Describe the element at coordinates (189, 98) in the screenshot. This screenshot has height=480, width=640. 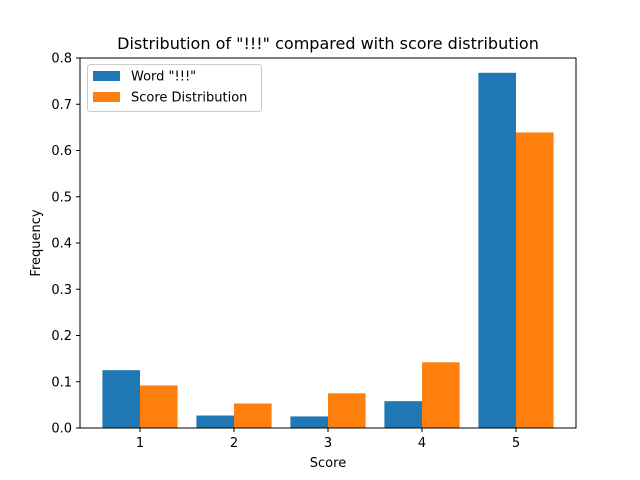
I see `legend-label-2: Score Distribution` at that location.